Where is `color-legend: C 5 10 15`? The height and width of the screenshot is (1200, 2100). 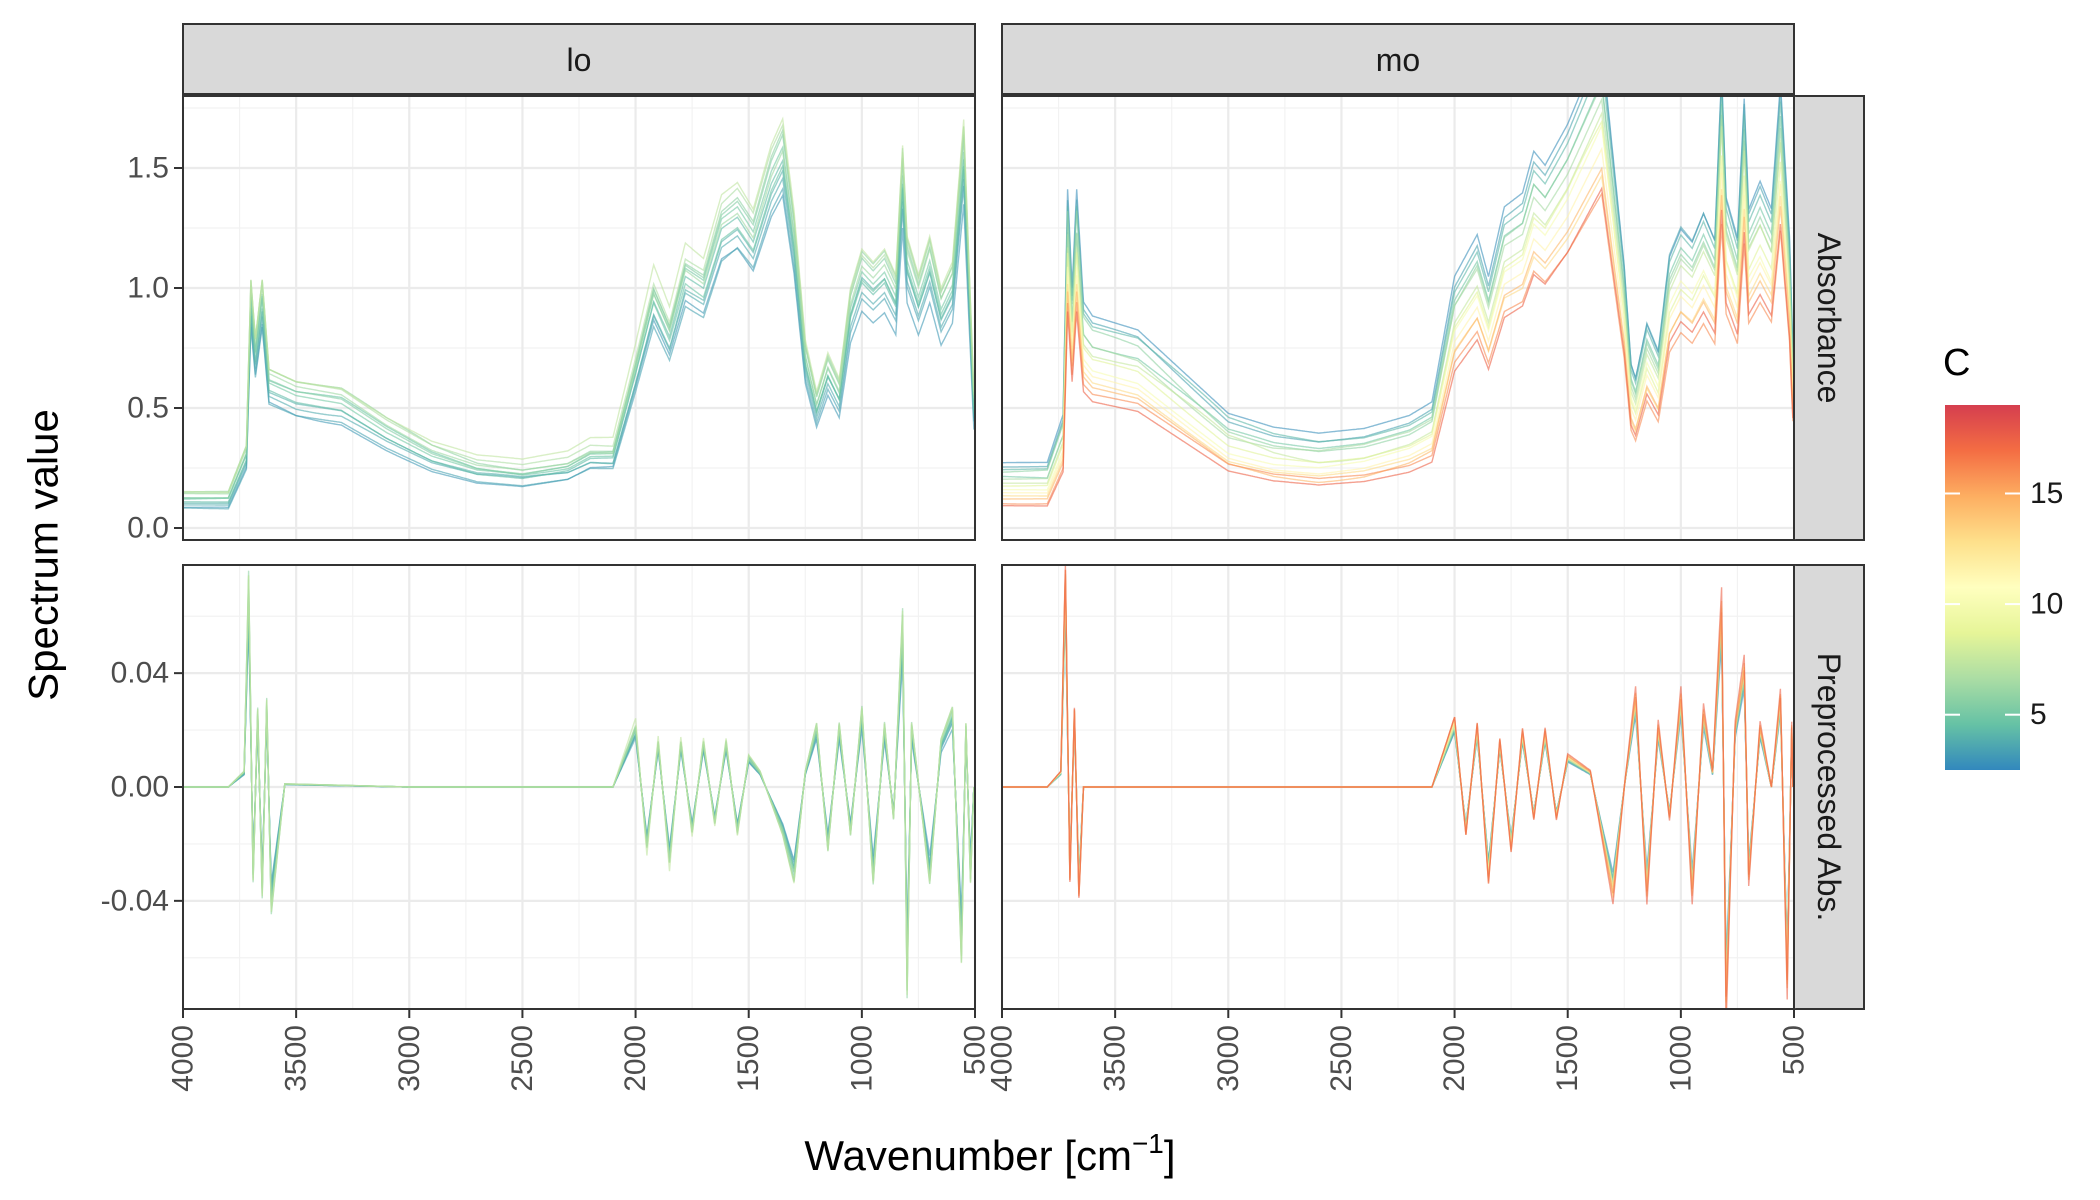 color-legend: C 5 10 15 is located at coordinates (2003, 556).